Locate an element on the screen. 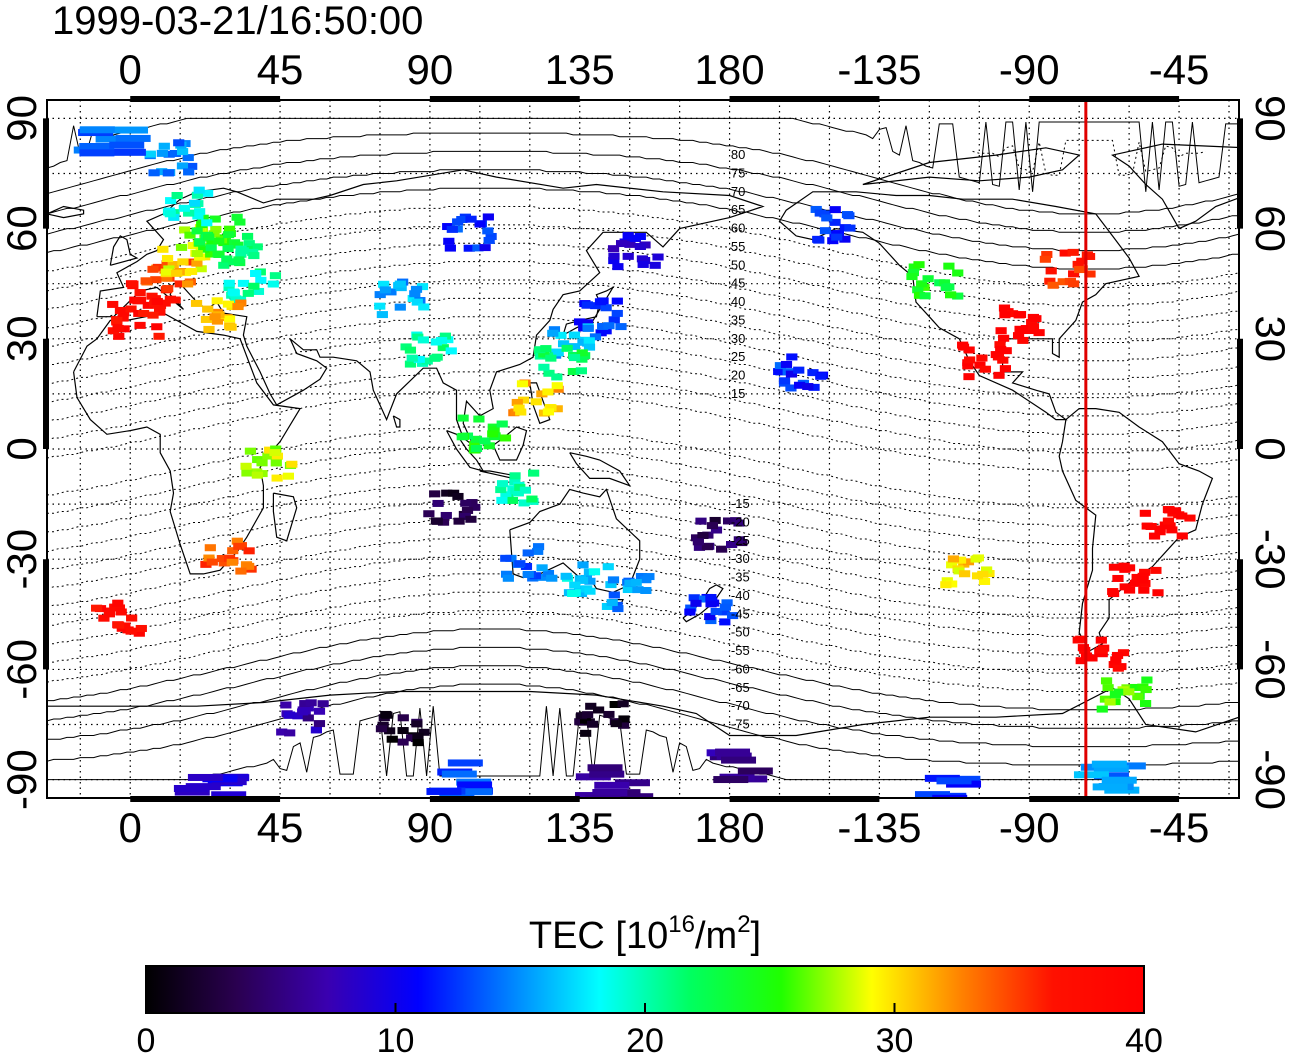 The height and width of the screenshot is (1057, 1292). lat-label-right: 90 is located at coordinates (1269, 118).